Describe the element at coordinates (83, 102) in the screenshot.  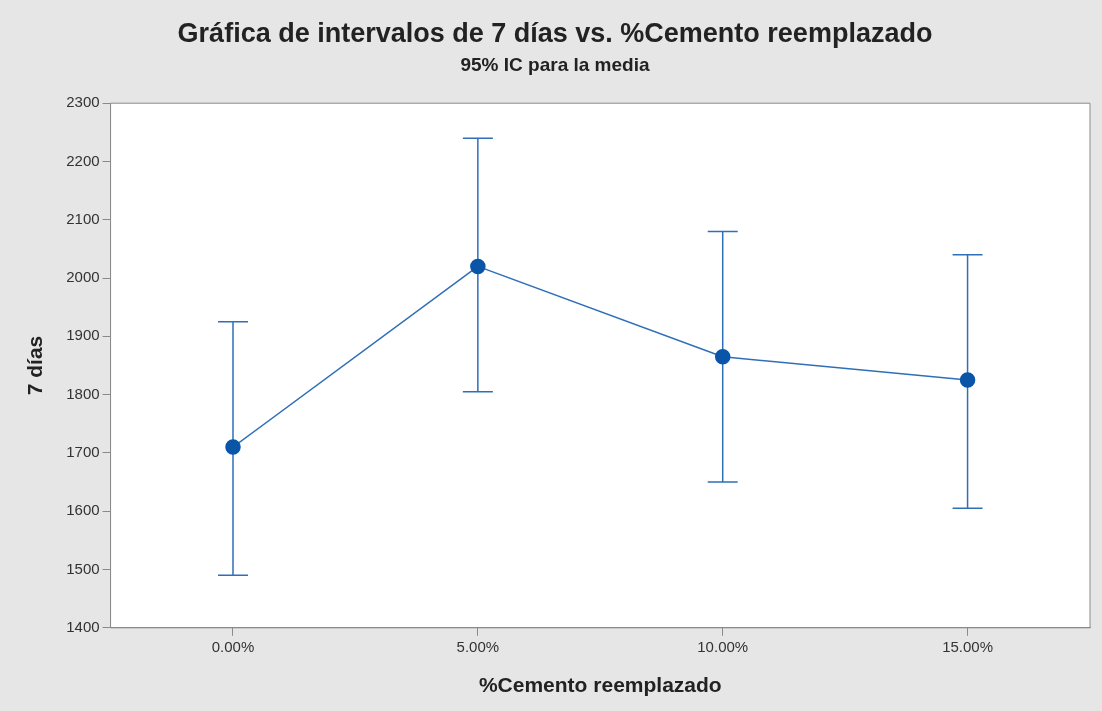
I see `y-tick-label: 2300` at that location.